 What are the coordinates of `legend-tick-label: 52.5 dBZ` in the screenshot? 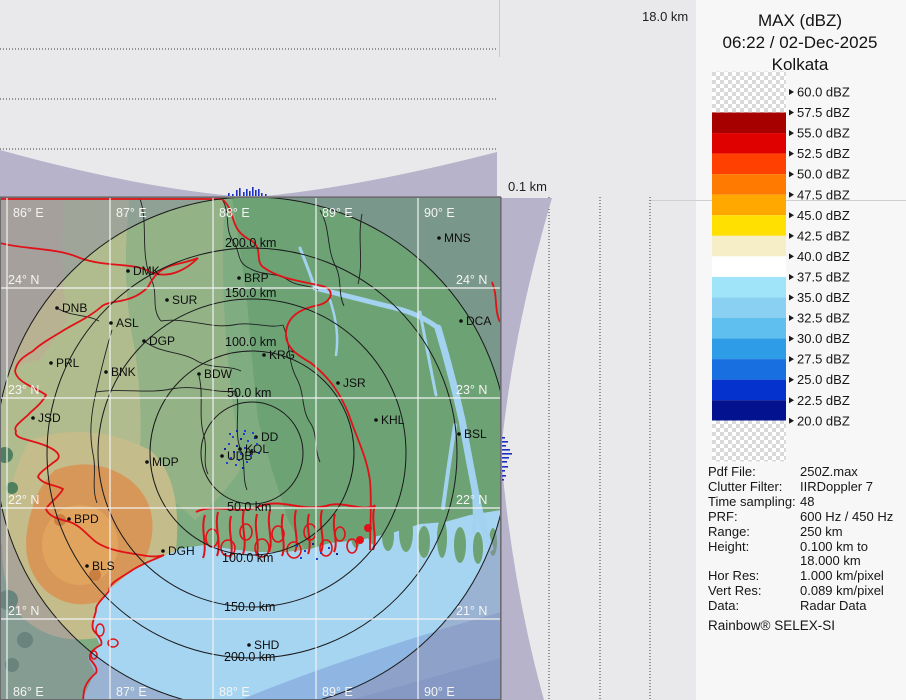 It's located at (823, 153).